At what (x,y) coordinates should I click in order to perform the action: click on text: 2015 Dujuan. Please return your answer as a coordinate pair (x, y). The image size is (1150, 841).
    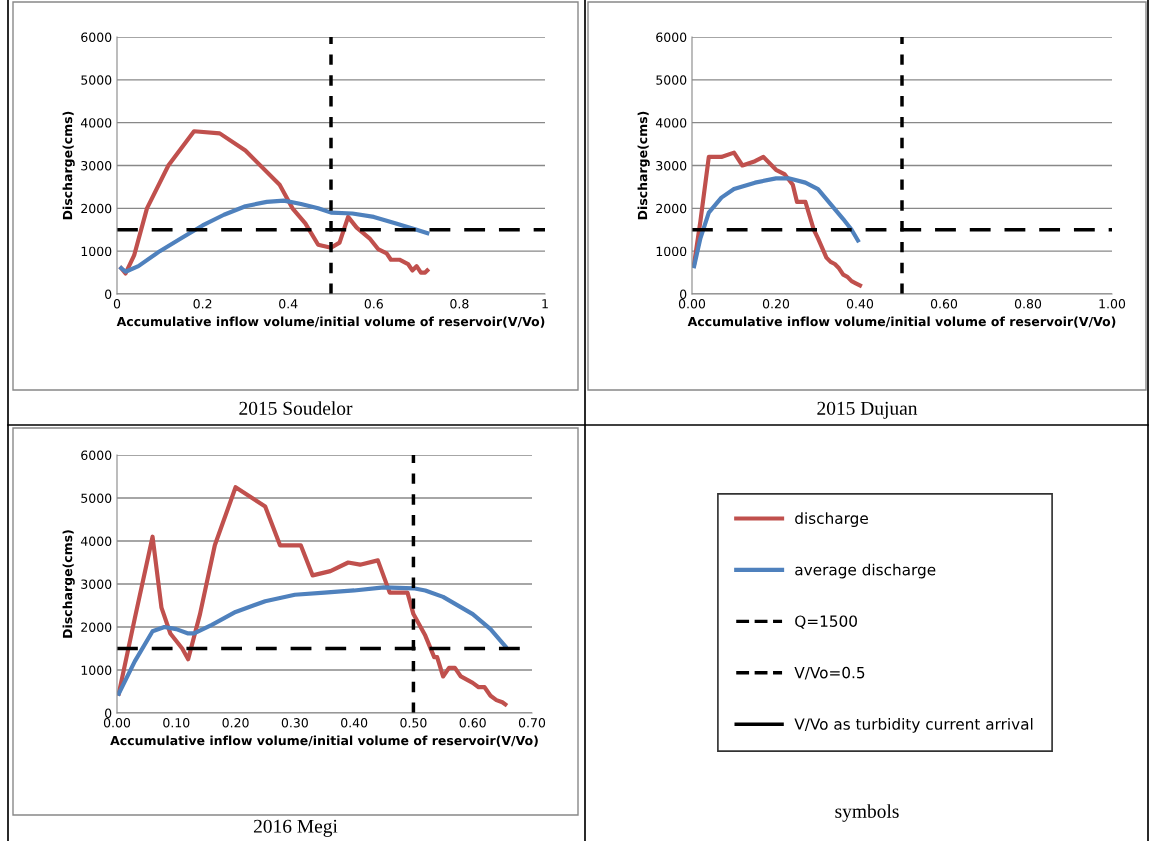
    Looking at the image, I should click on (867, 410).